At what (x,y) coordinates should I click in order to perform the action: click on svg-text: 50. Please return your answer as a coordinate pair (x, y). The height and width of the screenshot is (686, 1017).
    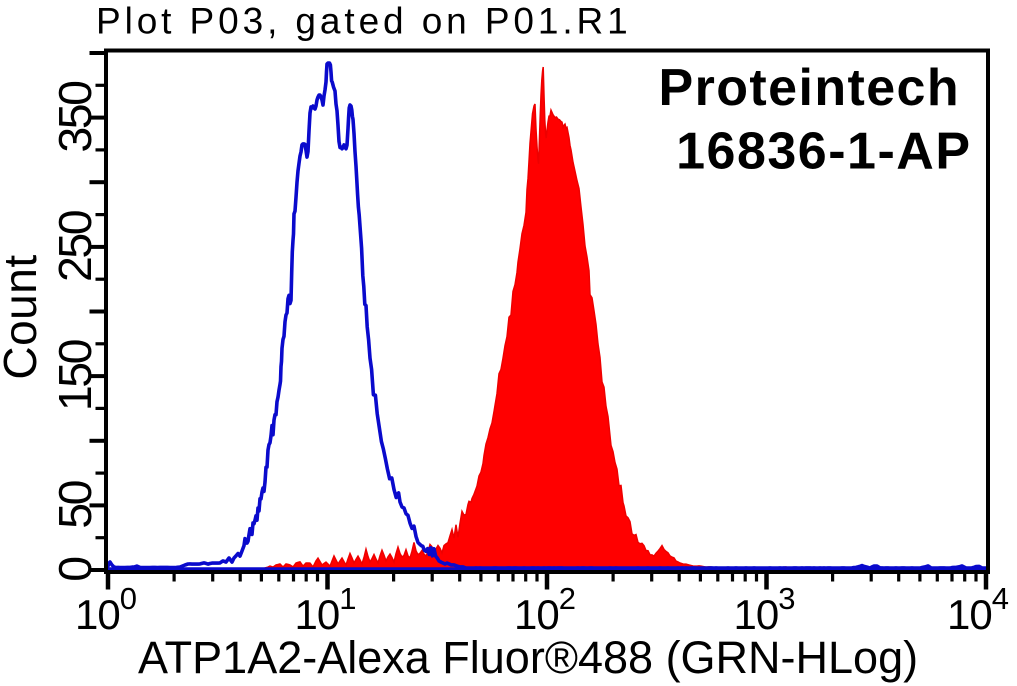
    Looking at the image, I should click on (75, 504).